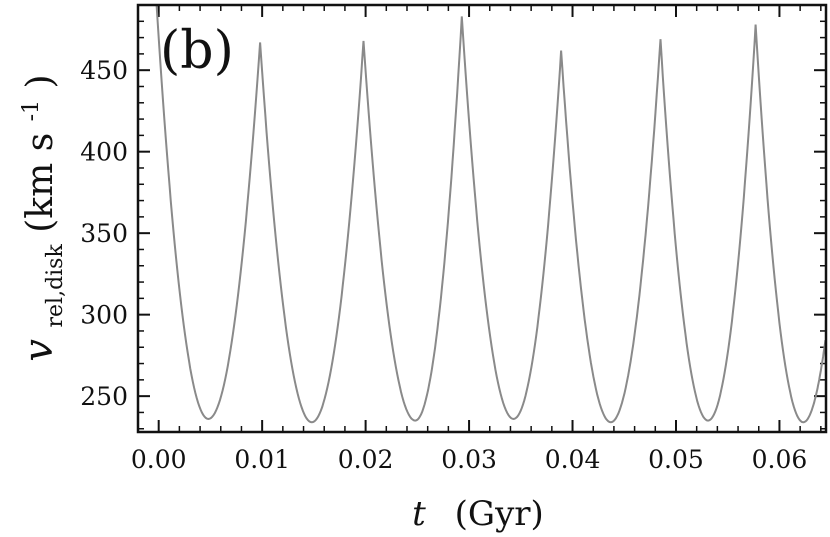  Describe the element at coordinates (676, 459) in the screenshot. I see `x-tick-label: 0.05` at that location.